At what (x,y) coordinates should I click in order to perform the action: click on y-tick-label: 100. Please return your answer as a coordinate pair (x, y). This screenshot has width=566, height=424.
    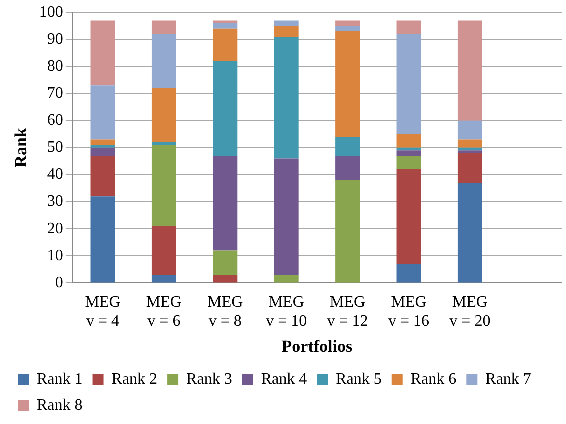
    Looking at the image, I should click on (51, 12).